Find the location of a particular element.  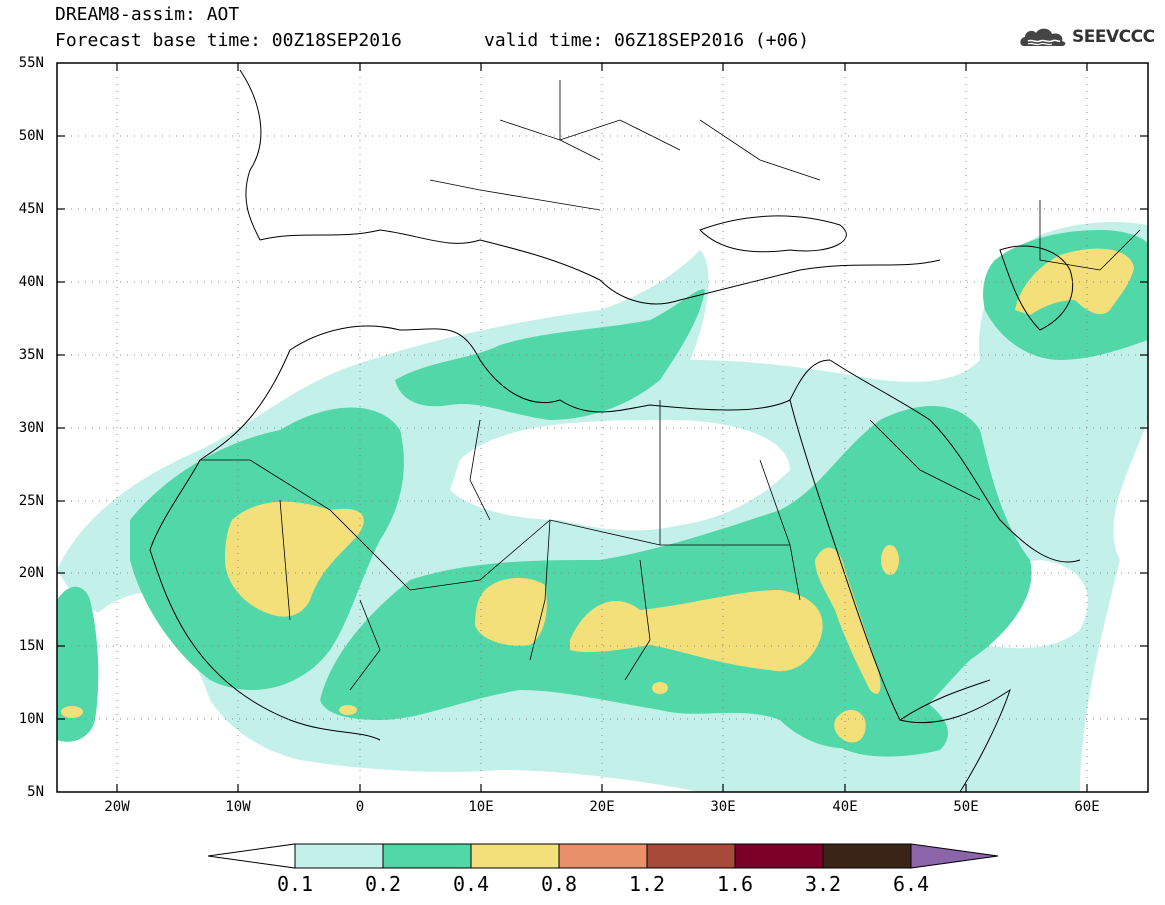

colorbar-under-arrow is located at coordinates (251, 856).